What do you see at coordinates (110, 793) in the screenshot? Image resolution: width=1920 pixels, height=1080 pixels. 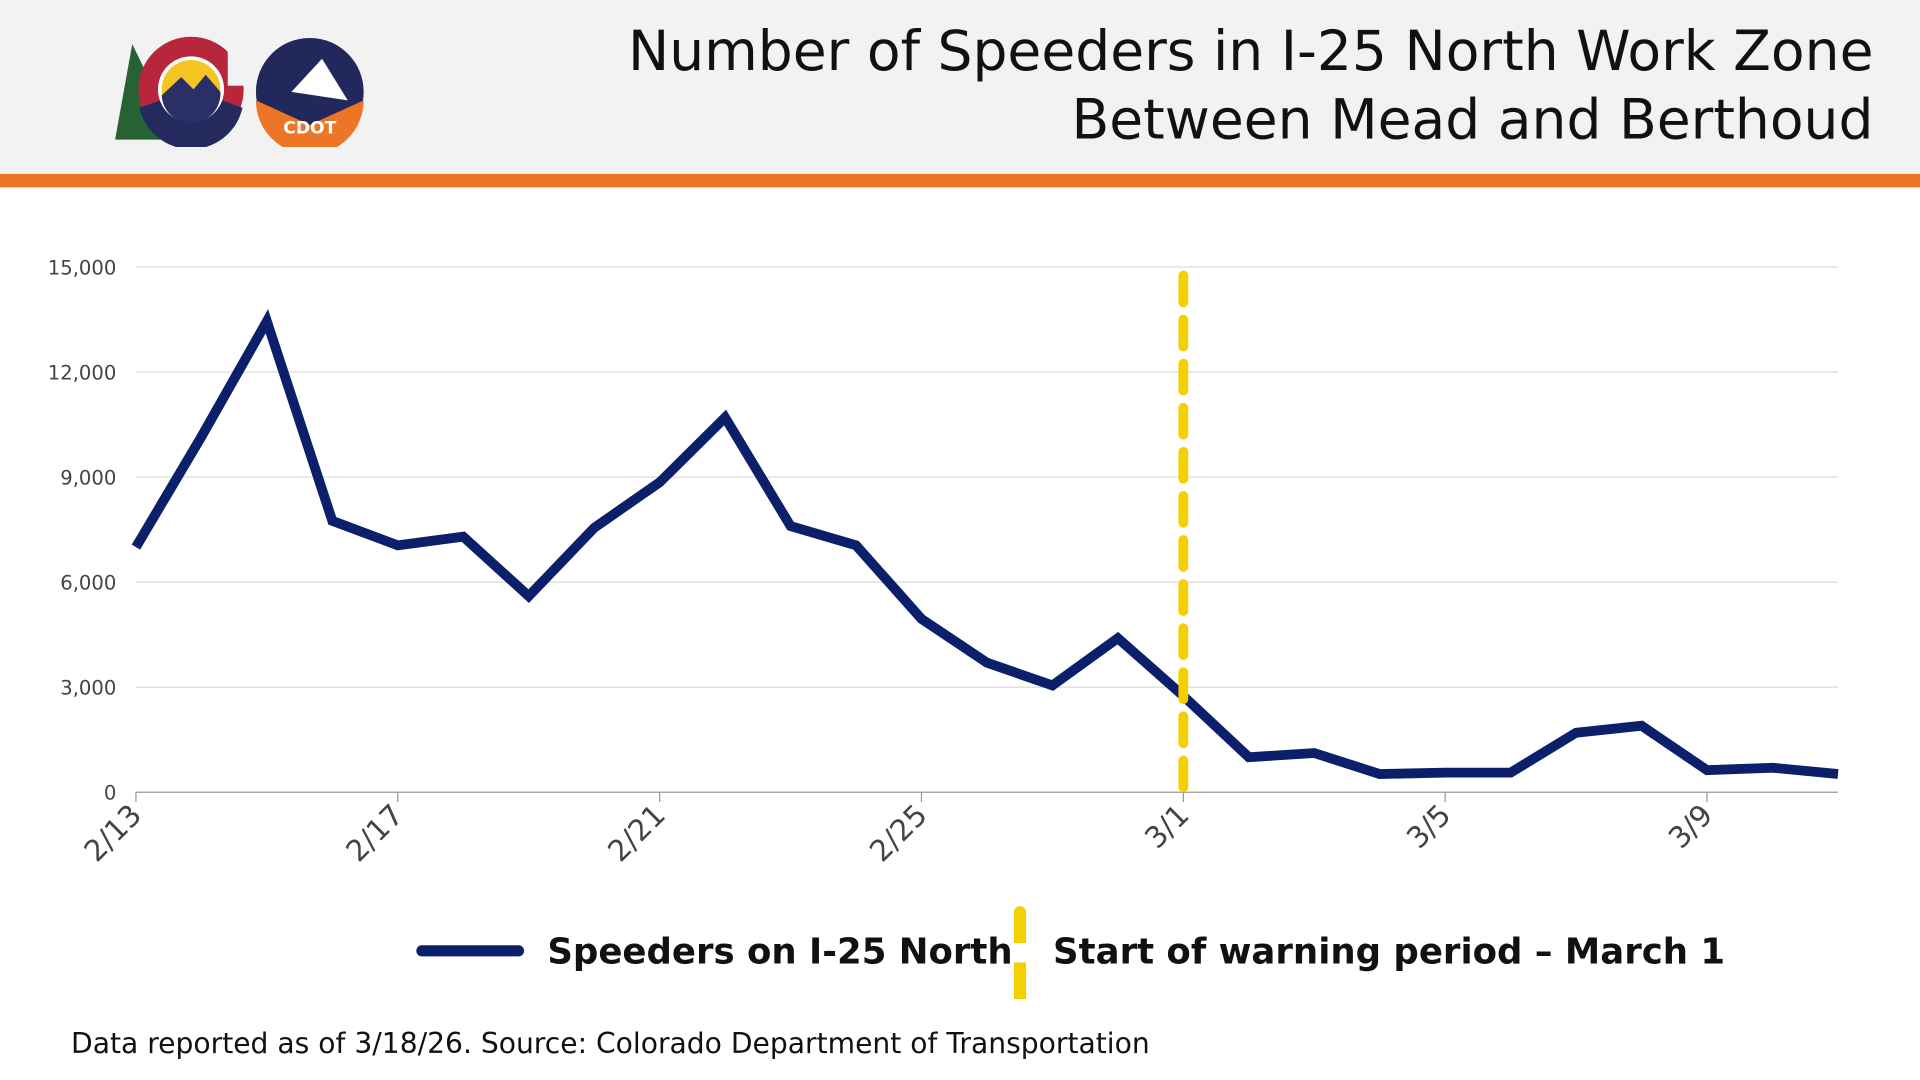 I see `y-tick-label: 0` at bounding box center [110, 793].